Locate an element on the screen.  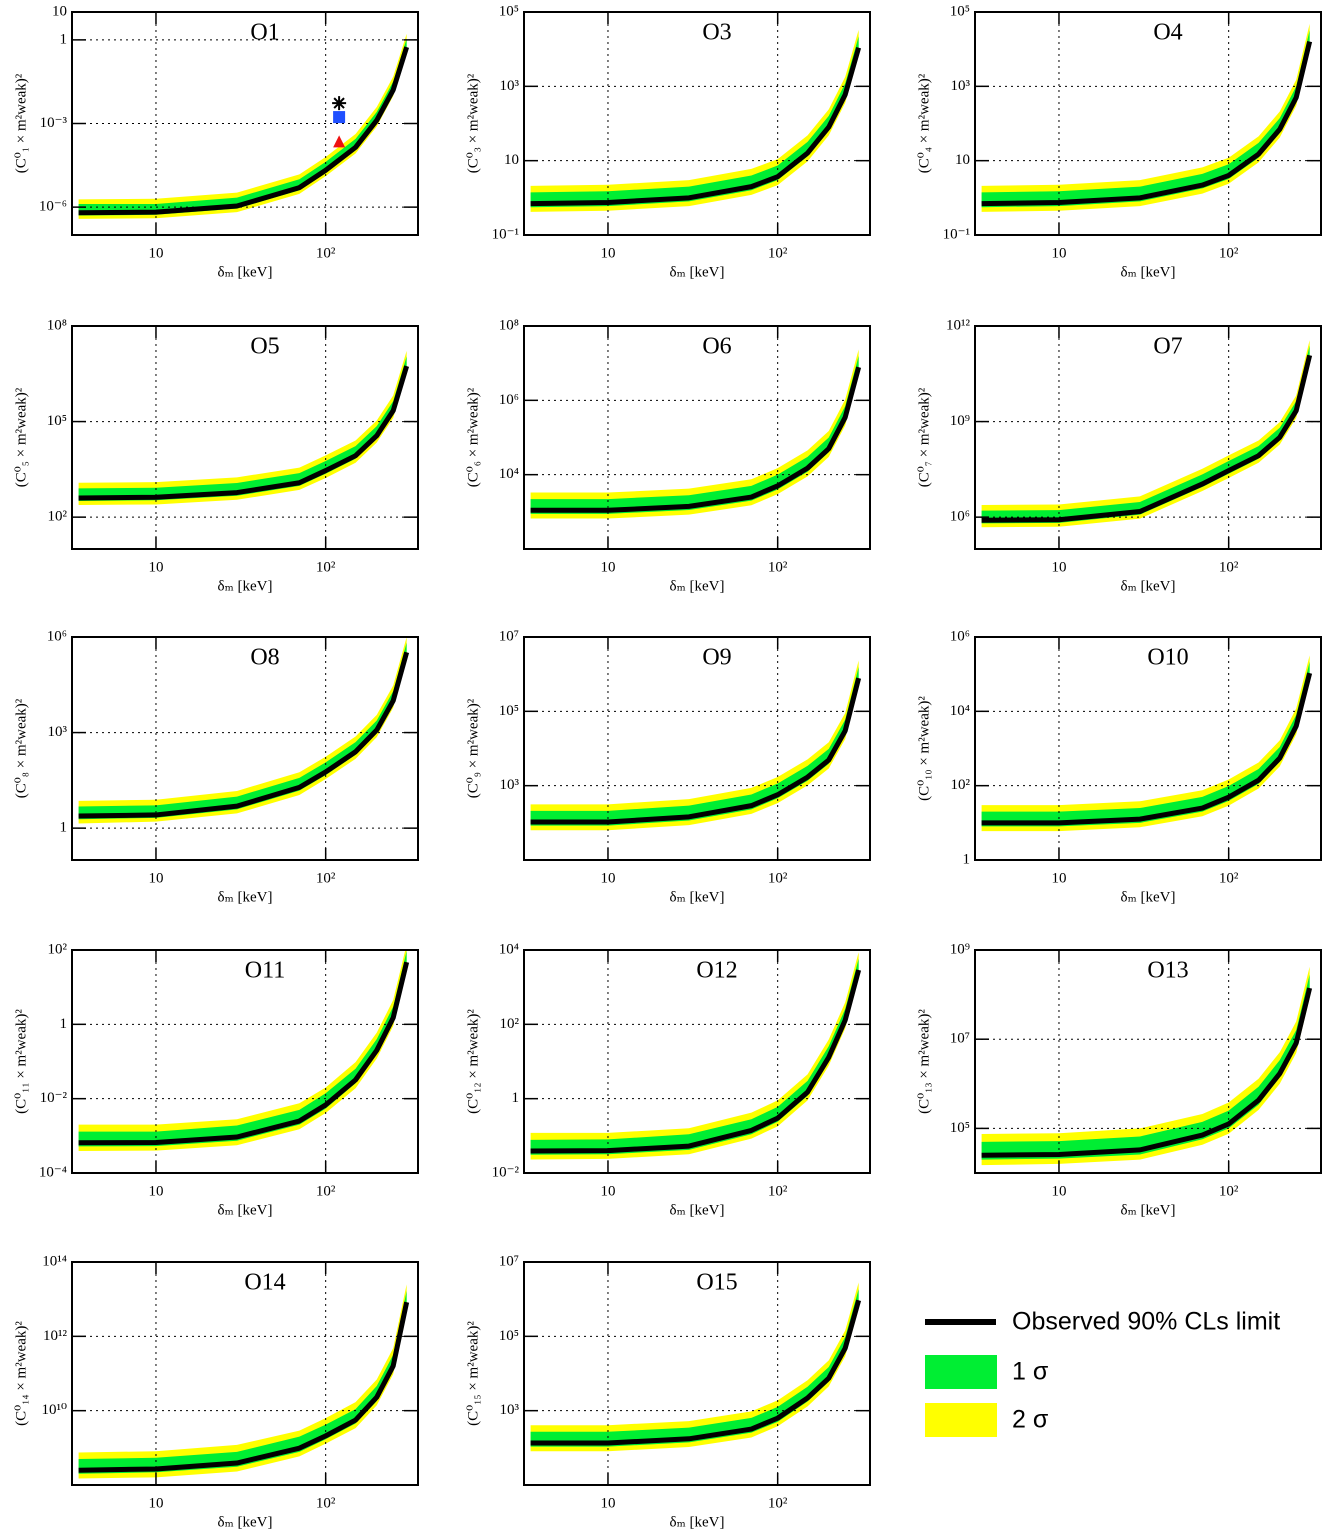
y-tick-label: 10² is located at coordinates (58, 517).